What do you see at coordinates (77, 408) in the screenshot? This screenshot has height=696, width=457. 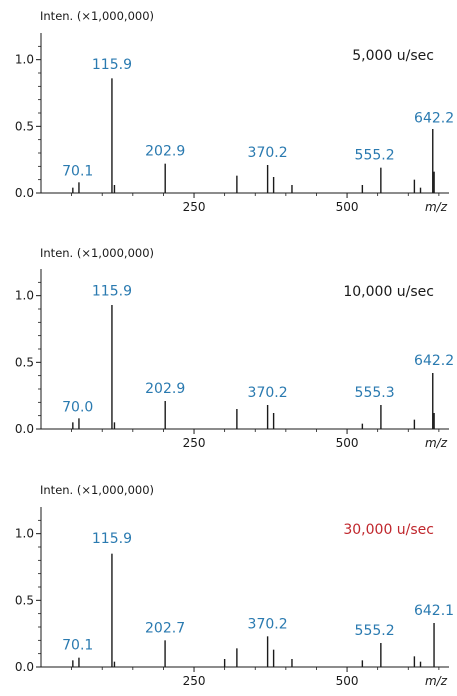 I see `peak-label: 70.0` at bounding box center [77, 408].